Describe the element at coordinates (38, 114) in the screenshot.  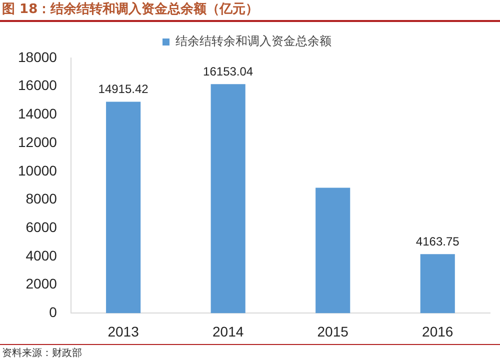
I see `y-tick-label: 14000` at that location.